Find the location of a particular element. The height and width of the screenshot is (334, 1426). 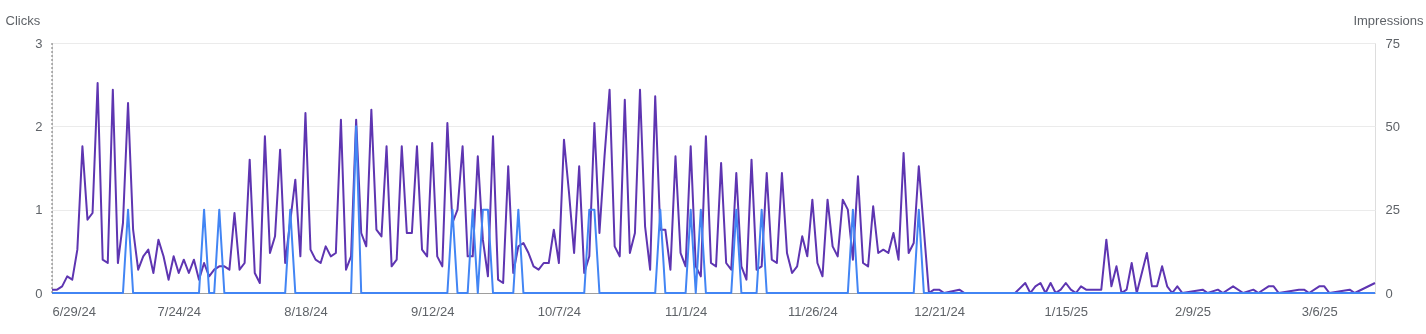

y2-tick-label: 50 is located at coordinates (1392, 126).